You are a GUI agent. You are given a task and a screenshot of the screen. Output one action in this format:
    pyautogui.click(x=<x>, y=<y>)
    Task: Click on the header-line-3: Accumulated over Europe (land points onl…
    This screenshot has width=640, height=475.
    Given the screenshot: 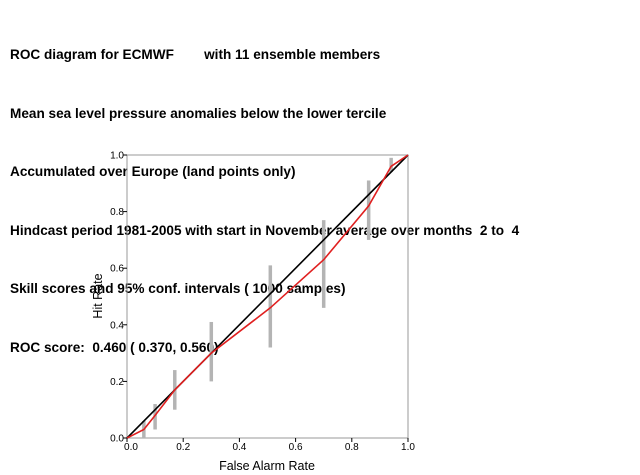 What is the action you would take?
    pyautogui.click(x=153, y=171)
    